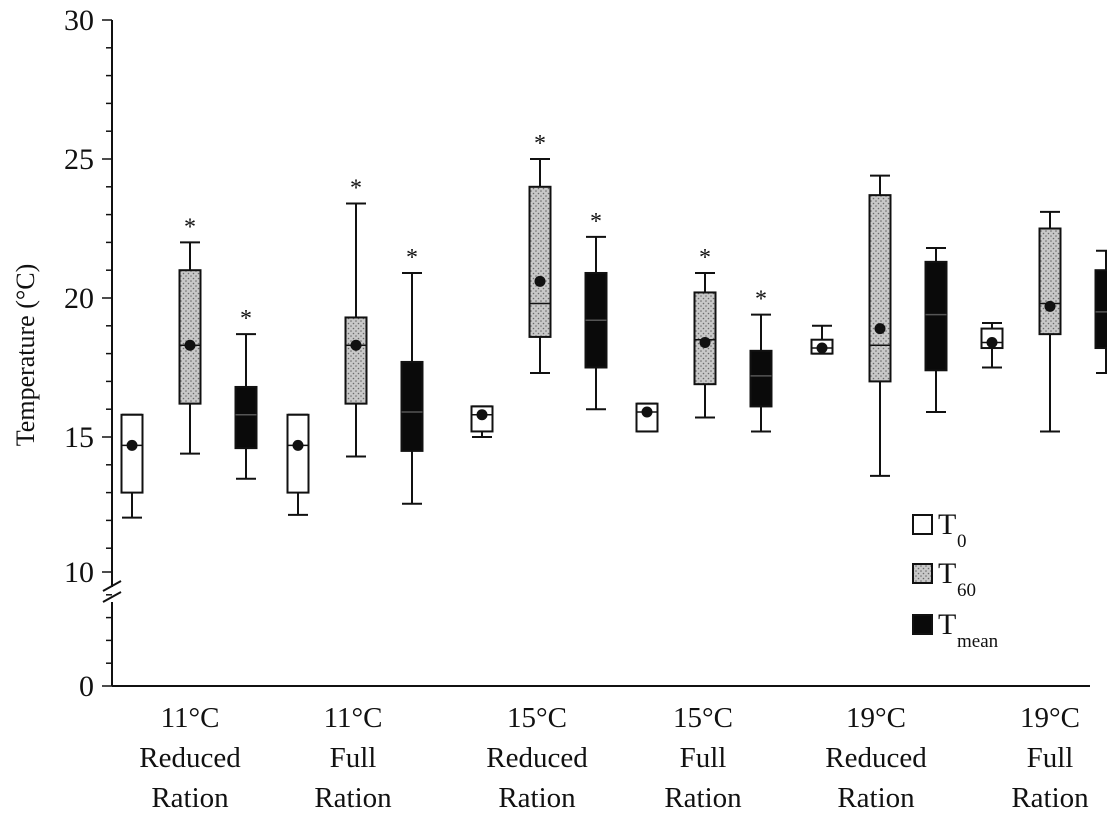 This screenshot has width=1107, height=813. Describe the element at coordinates (79, 159) in the screenshot. I see `y-tick-label: 25` at that location.